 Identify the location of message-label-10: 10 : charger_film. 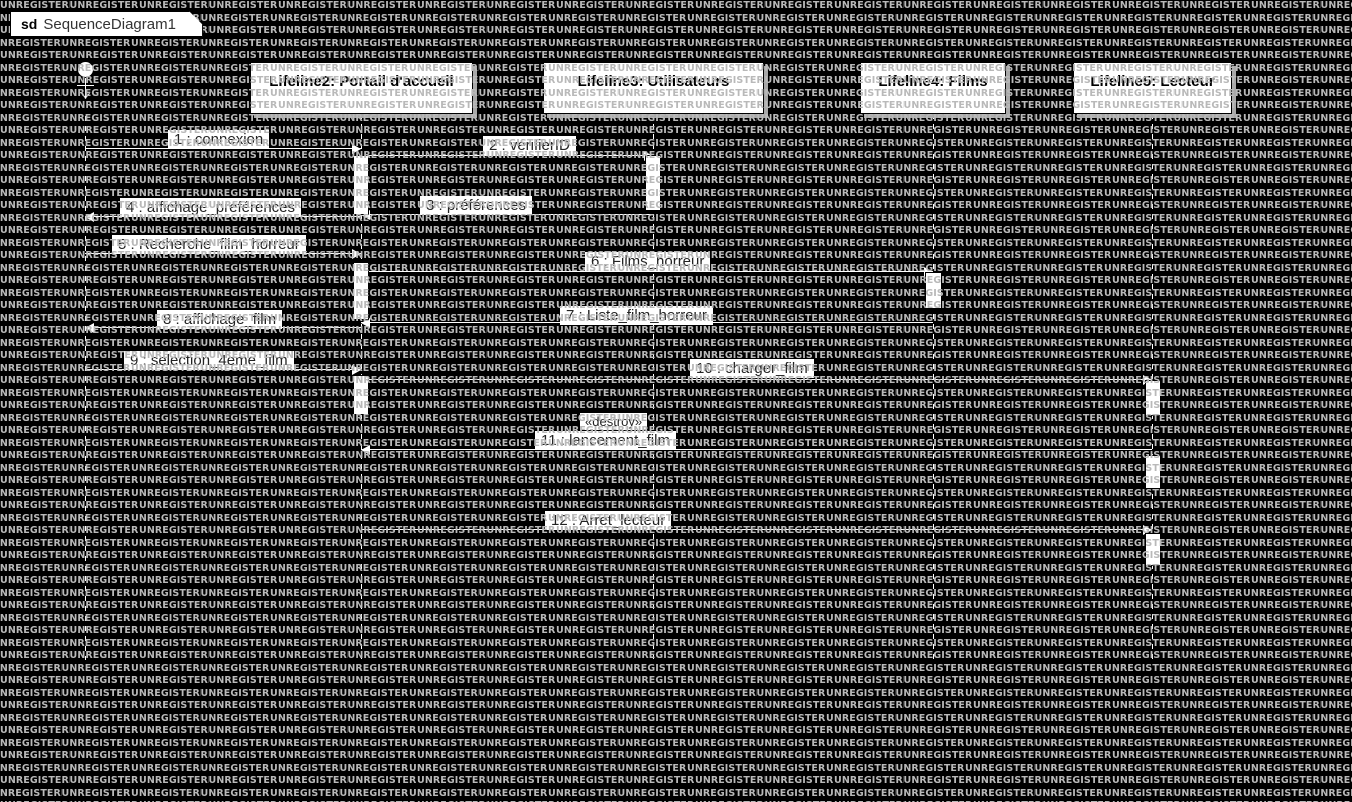
(752, 368).